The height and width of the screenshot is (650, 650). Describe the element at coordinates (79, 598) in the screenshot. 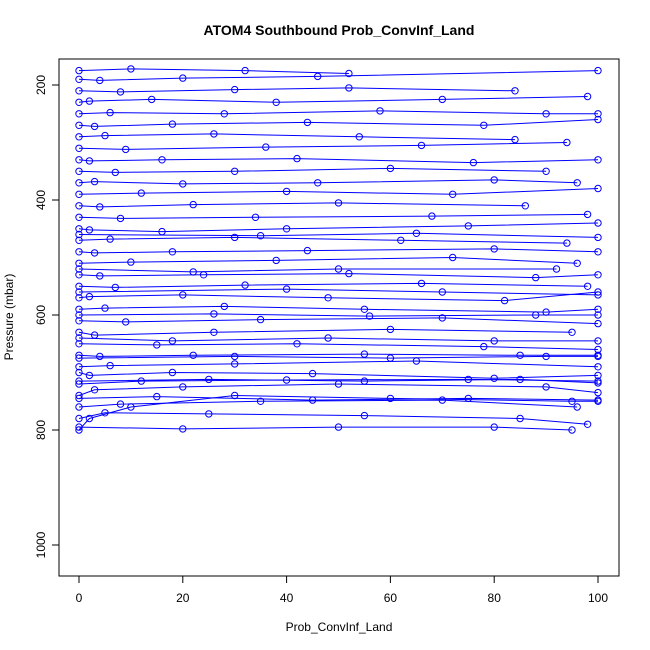

I see `x-tick-label: 0` at that location.